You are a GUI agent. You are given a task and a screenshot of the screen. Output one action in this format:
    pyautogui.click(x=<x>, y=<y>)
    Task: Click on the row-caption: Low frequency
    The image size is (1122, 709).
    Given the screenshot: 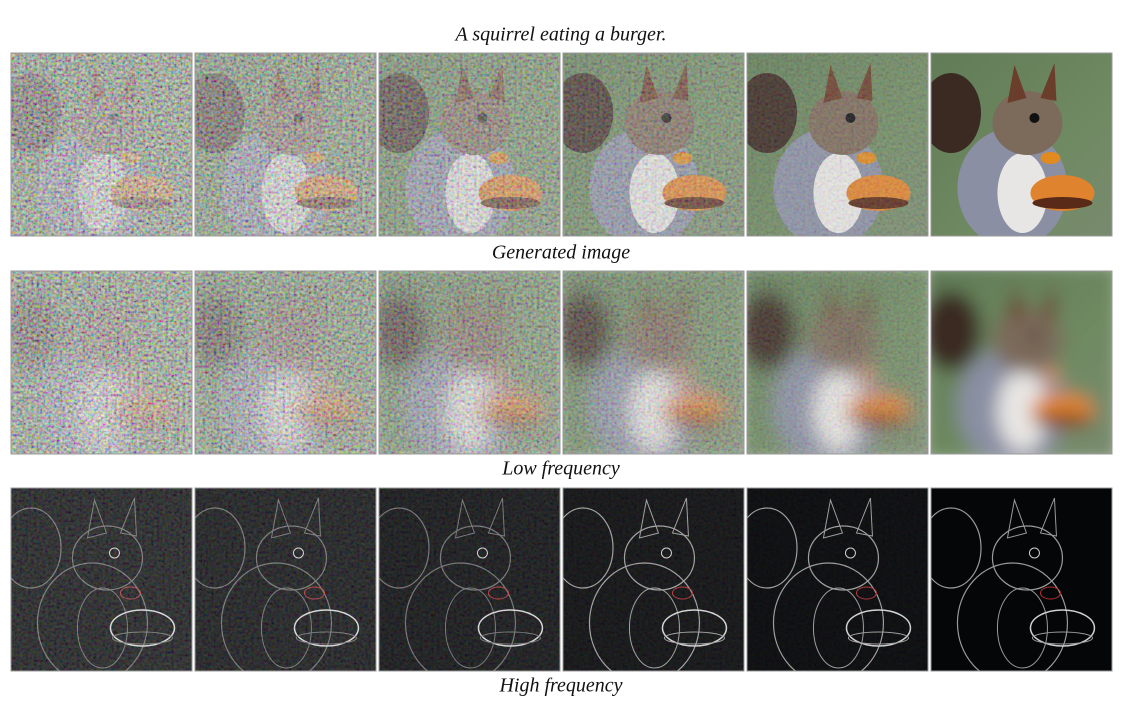 What is the action you would take?
    pyautogui.click(x=560, y=469)
    